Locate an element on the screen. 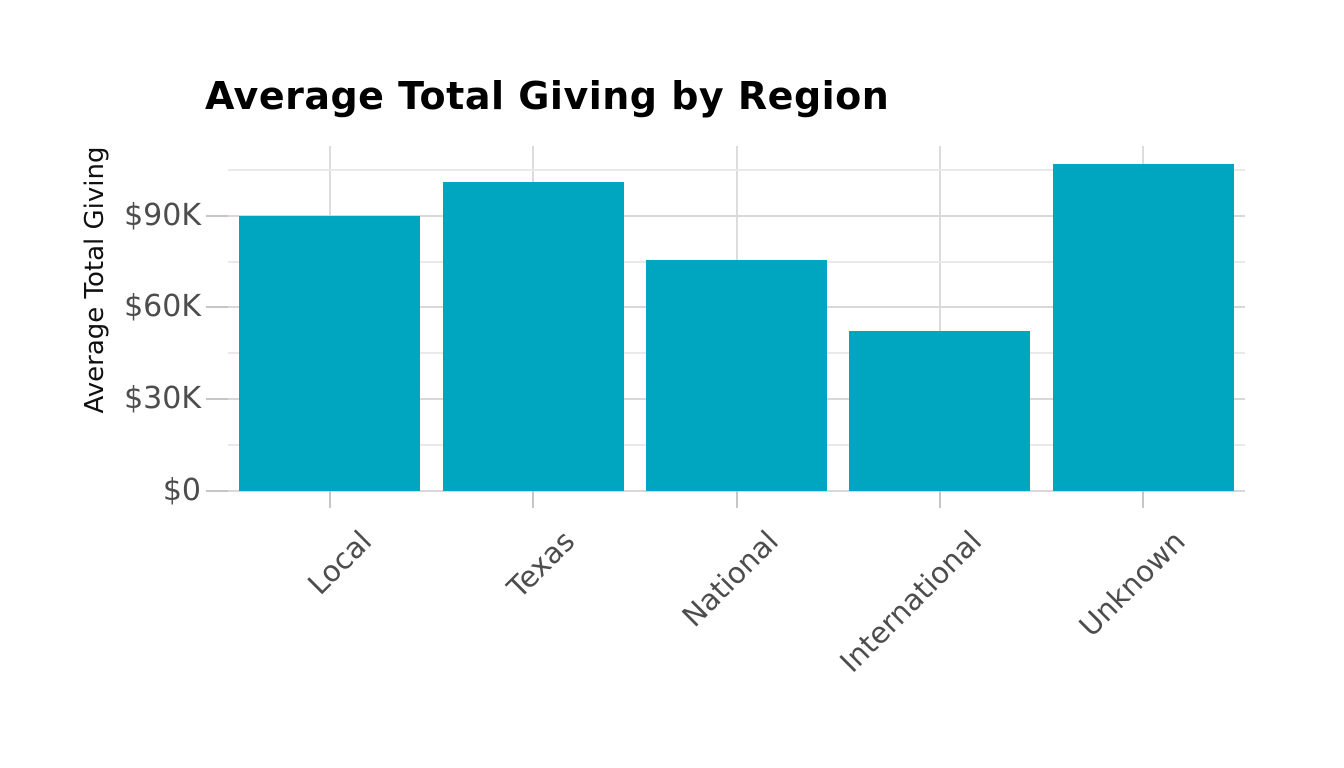 The image size is (1344, 768). major-gridline is located at coordinates (736, 215).